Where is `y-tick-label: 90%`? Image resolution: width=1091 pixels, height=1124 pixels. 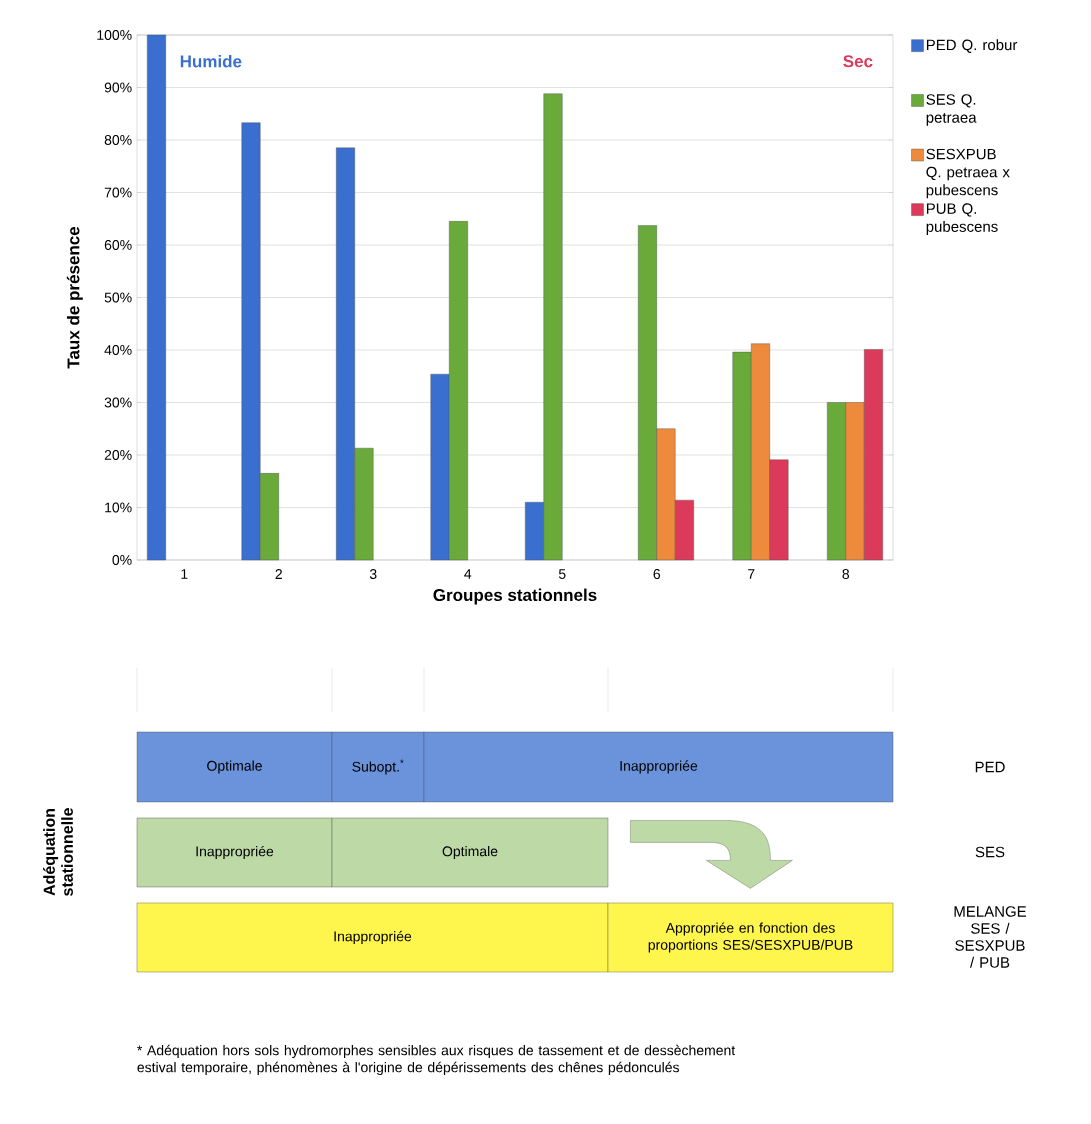
y-tick-label: 90% is located at coordinates (118, 87).